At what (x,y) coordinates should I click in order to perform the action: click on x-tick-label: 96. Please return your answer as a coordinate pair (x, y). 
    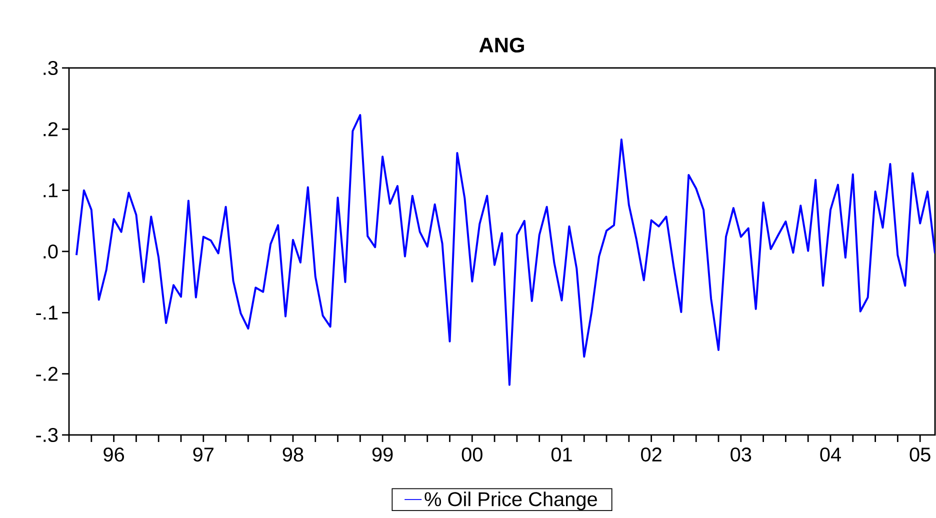
    Looking at the image, I should click on (114, 455).